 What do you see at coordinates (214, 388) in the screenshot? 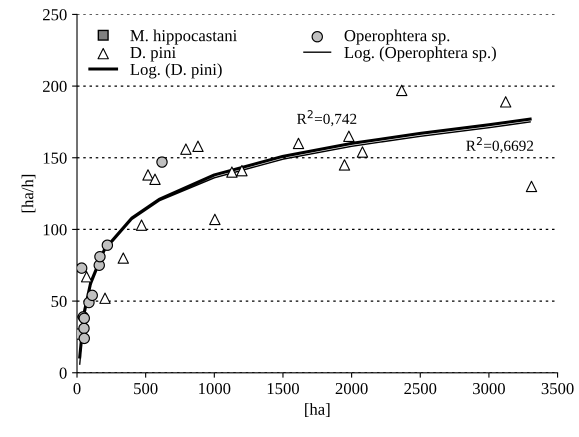
I see `x-tick-label: 1000` at bounding box center [214, 388].